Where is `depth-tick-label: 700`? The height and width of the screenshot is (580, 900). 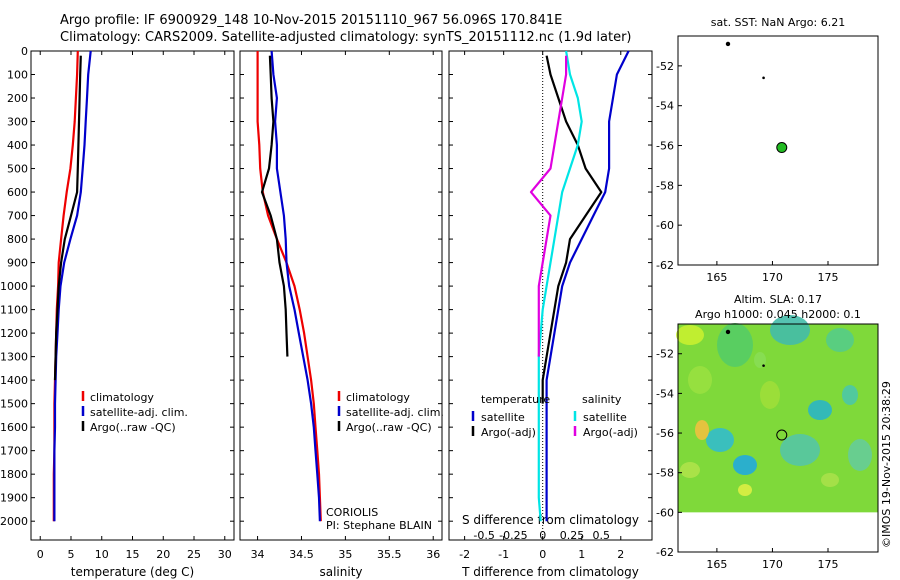 depth-tick-label: 700 is located at coordinates (17, 216).